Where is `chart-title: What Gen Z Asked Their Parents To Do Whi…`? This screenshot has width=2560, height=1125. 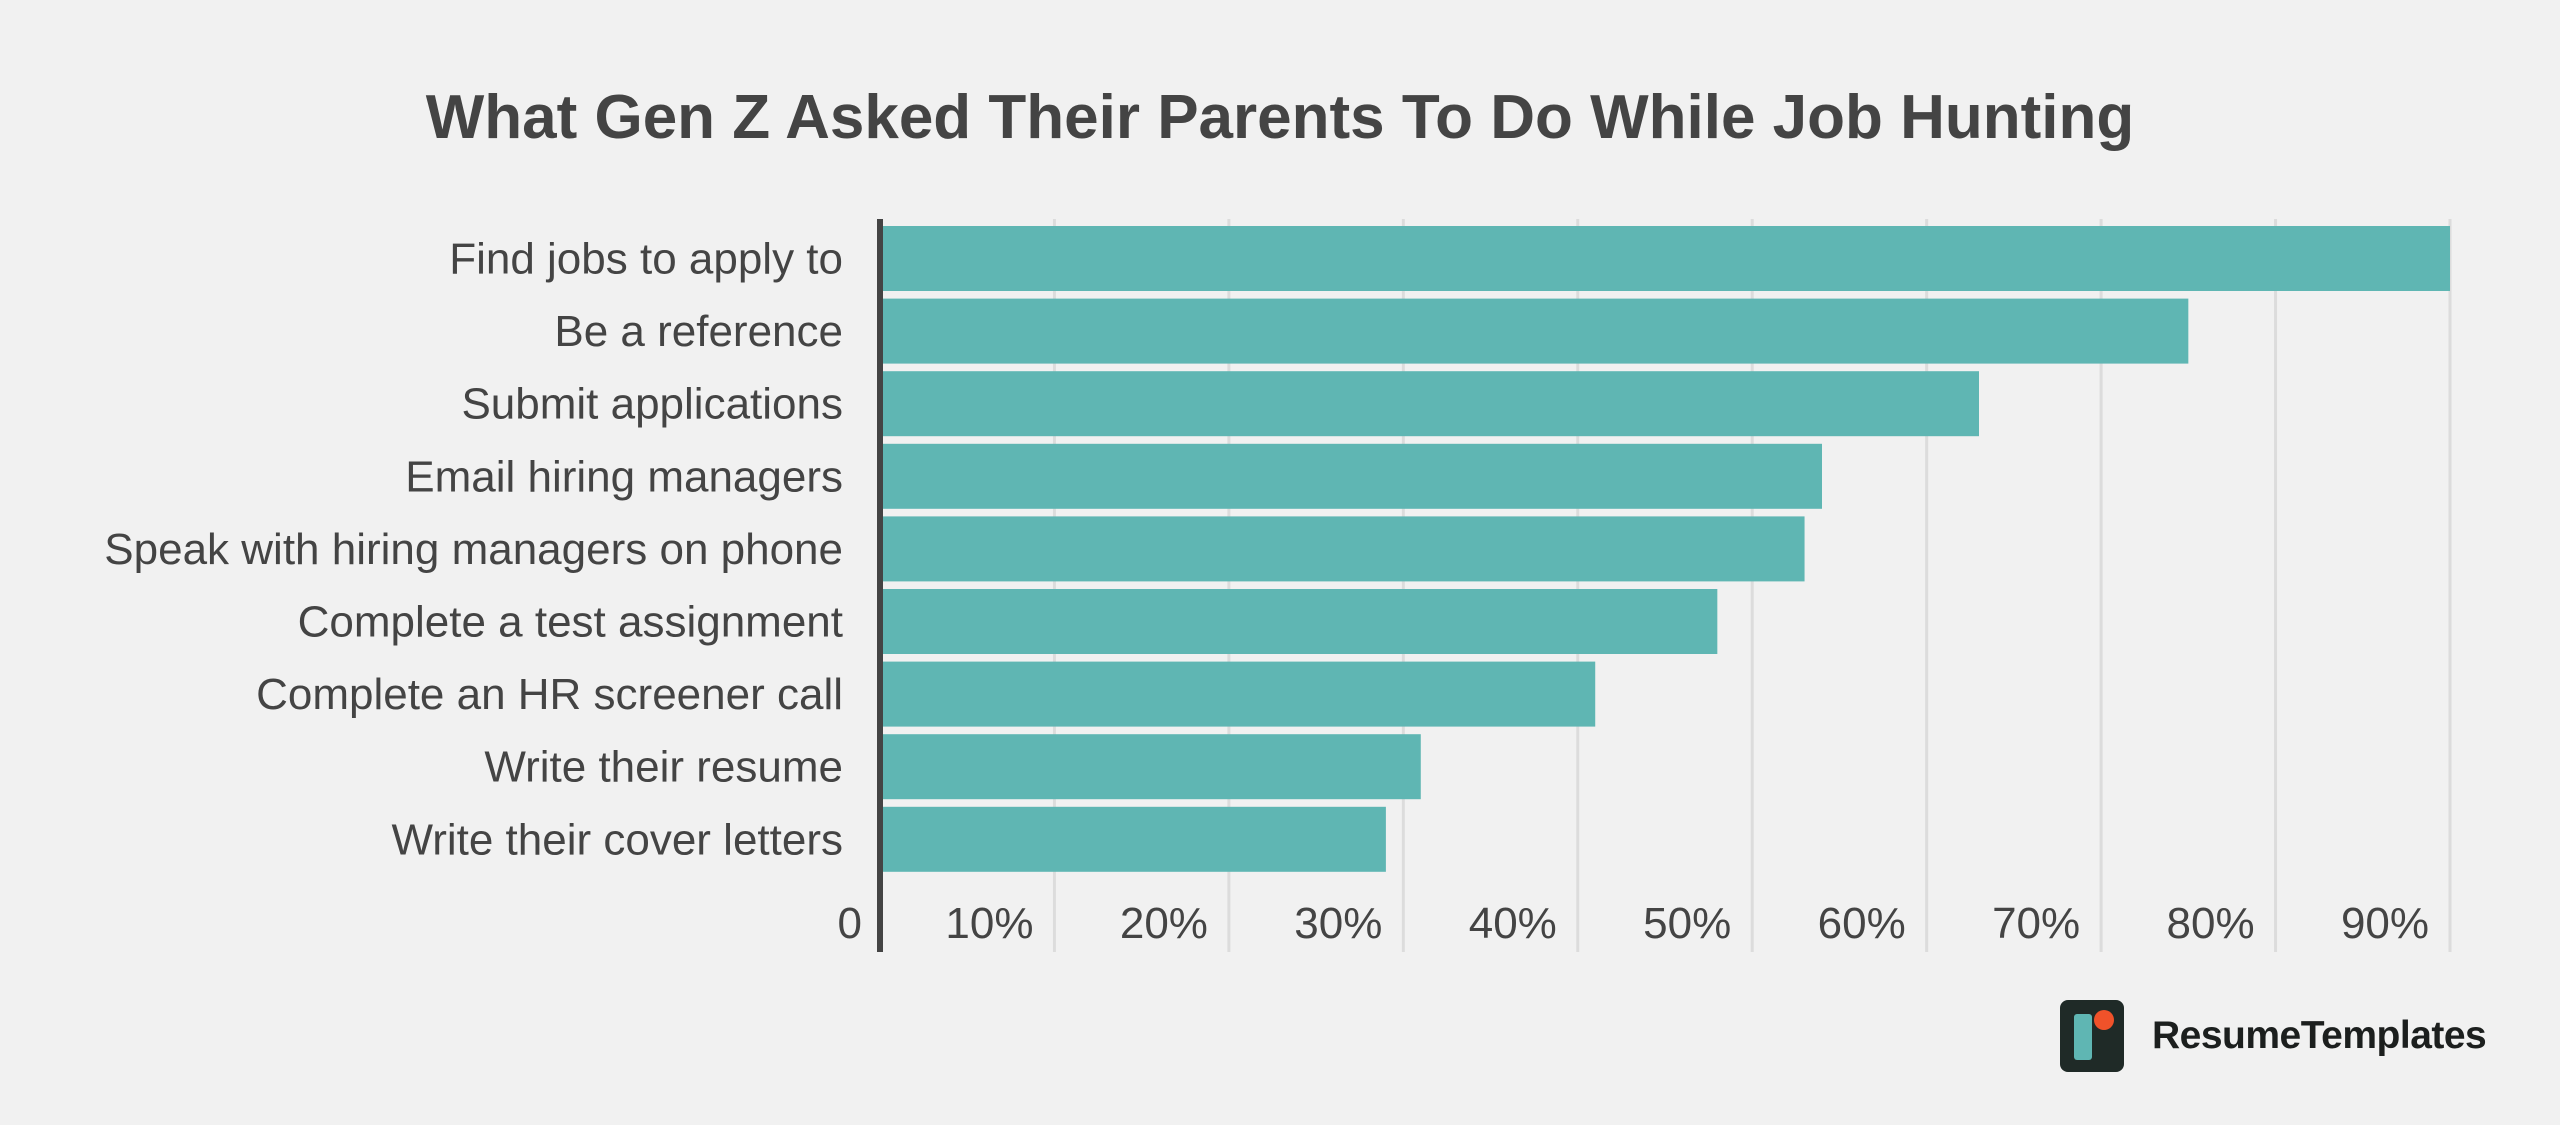
chart-title: What Gen Z Asked Their Parents To Do Whi… is located at coordinates (1280, 117).